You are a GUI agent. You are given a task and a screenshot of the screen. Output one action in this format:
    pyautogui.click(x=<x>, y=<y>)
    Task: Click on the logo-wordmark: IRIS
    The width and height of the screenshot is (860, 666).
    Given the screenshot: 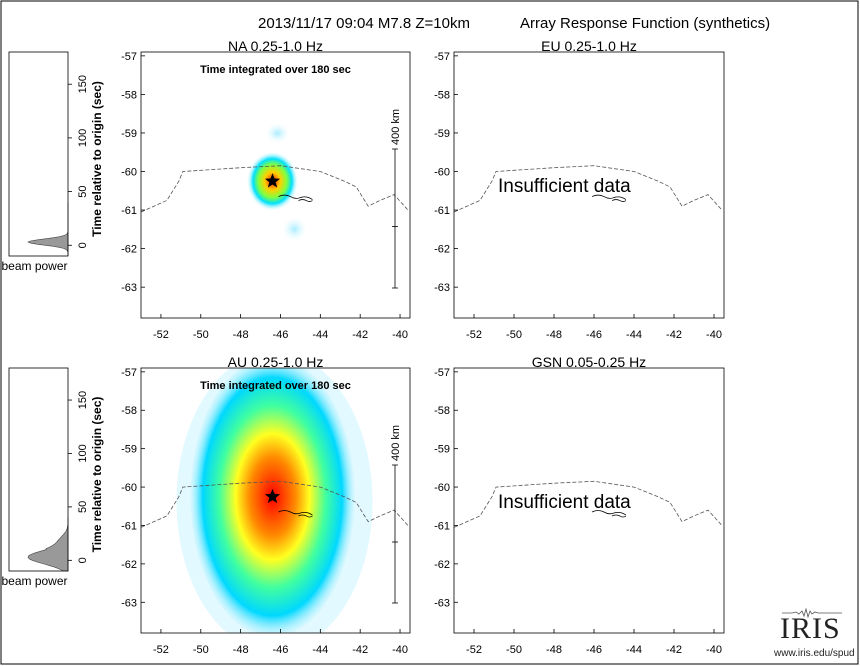 What is the action you would take?
    pyautogui.click(x=810, y=628)
    